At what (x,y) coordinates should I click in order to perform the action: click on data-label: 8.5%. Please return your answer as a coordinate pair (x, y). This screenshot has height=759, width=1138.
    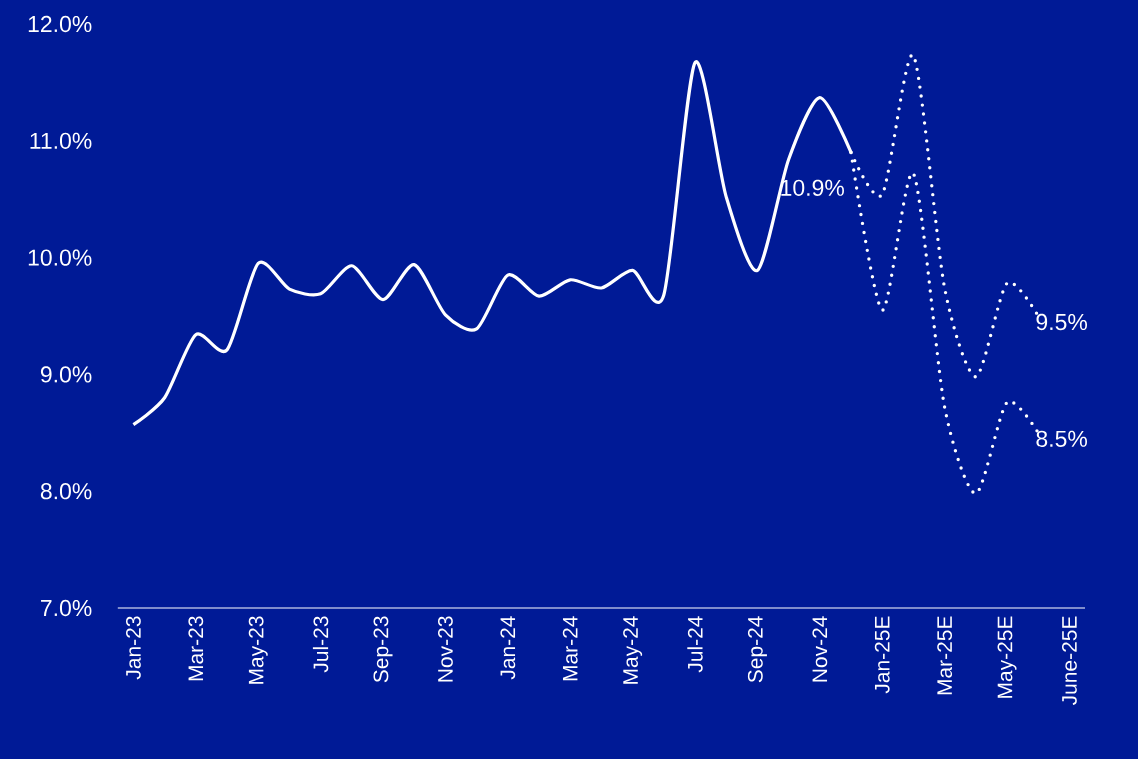
    Looking at the image, I should click on (1062, 438).